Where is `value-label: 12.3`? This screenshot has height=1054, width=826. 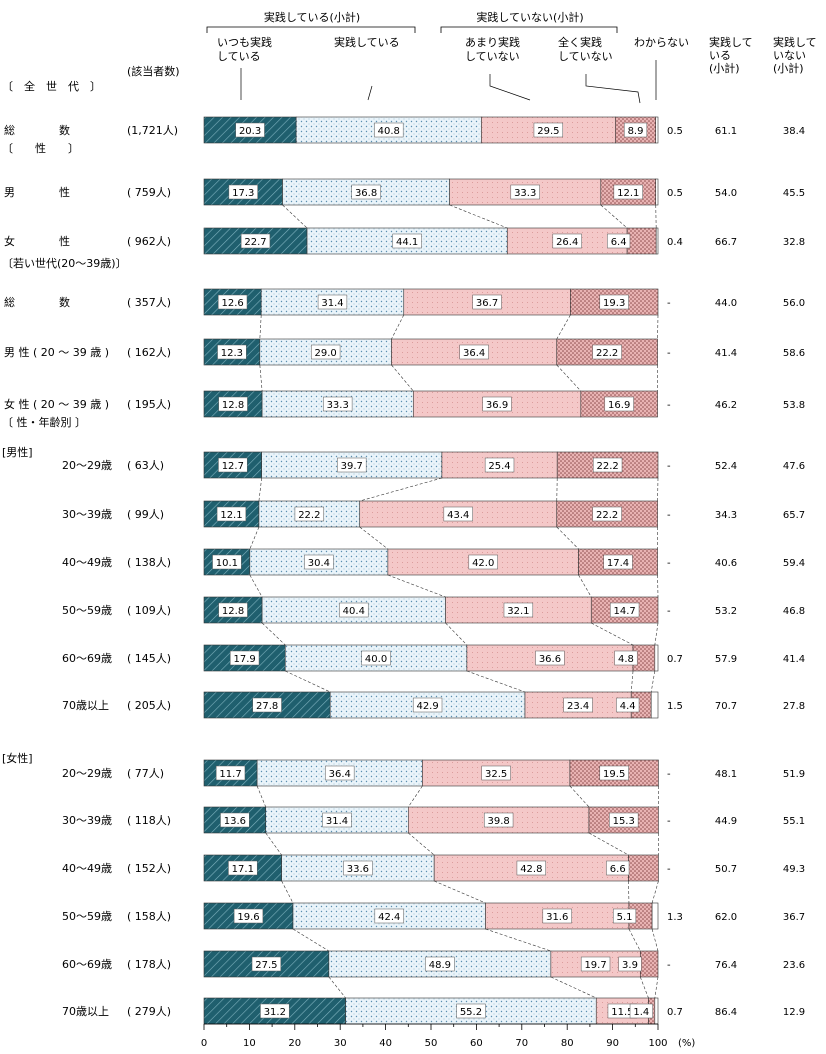 value-label: 12.3 is located at coordinates (232, 353).